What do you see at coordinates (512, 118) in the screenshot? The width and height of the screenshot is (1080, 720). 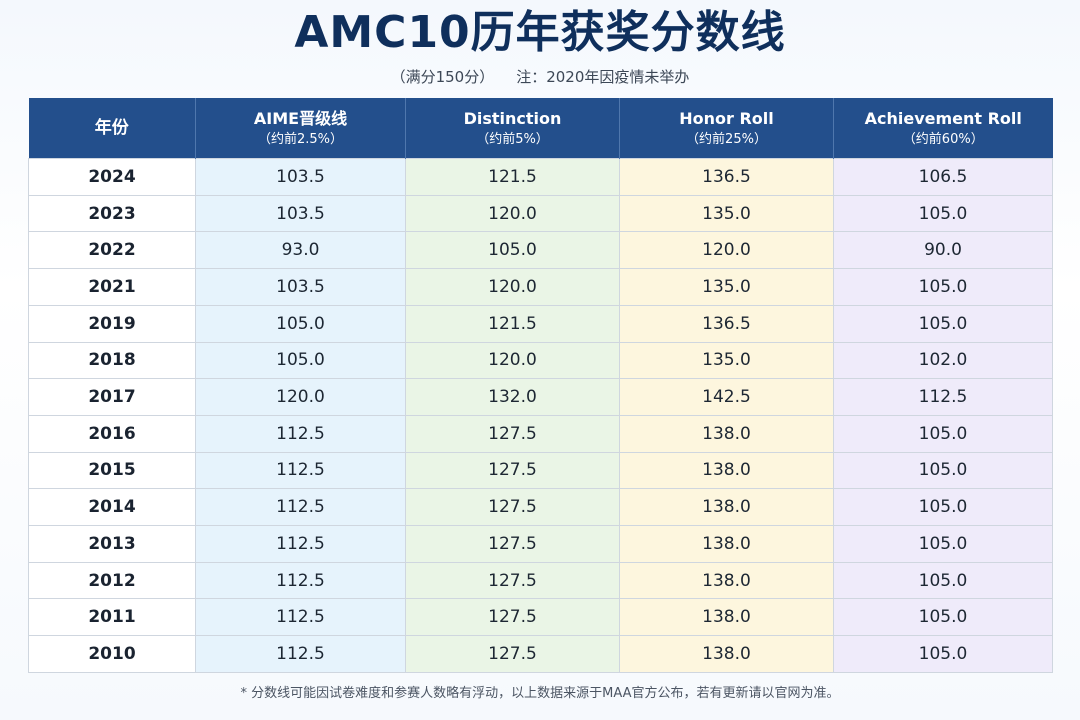 I see `header-distinction-label: Distinction` at bounding box center [512, 118].